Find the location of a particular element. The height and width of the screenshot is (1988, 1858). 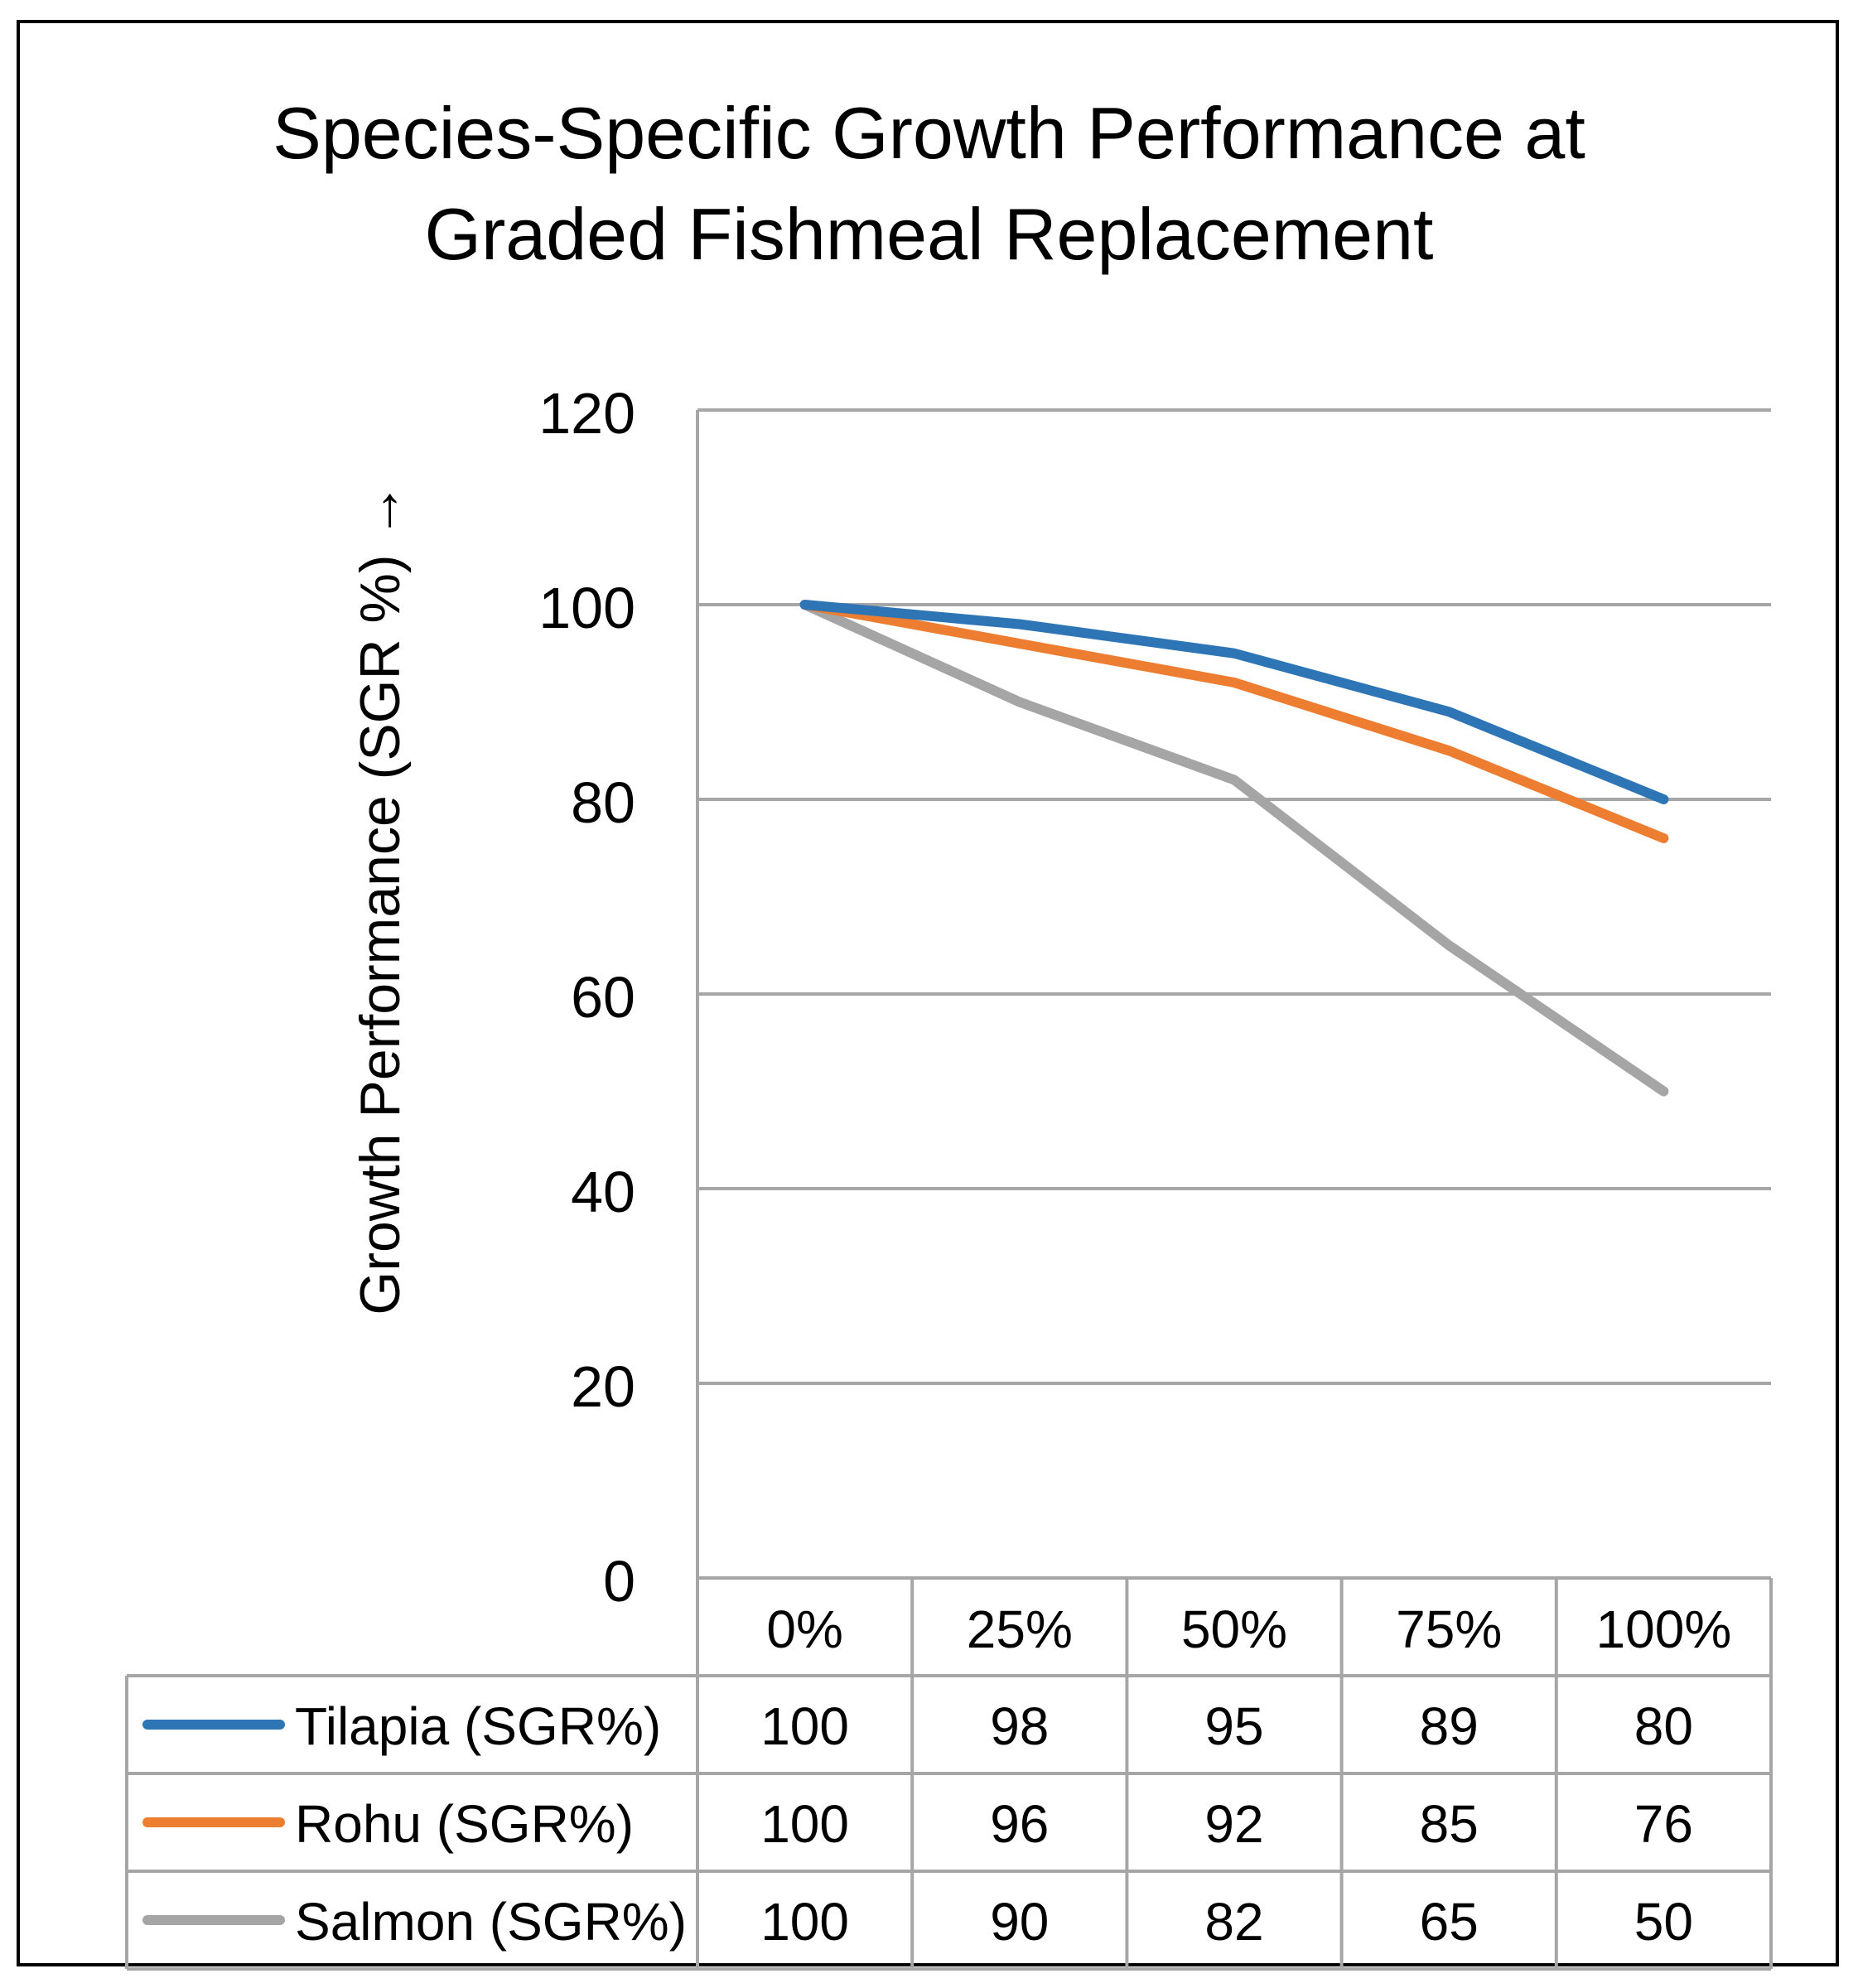

y-tick-label: 100 is located at coordinates (586, 608).